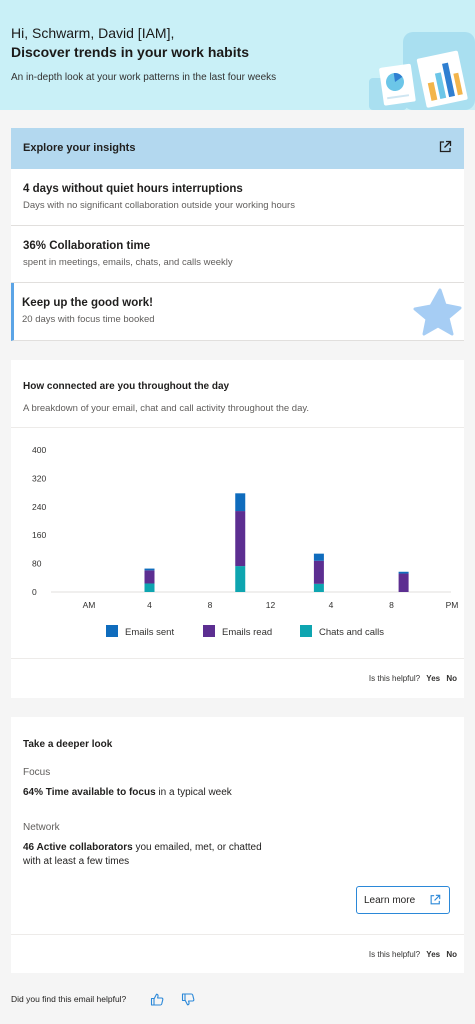 The height and width of the screenshot is (1024, 475). I want to click on greeting: Hi, Schwarm, David [IAM],, so click(93, 33).